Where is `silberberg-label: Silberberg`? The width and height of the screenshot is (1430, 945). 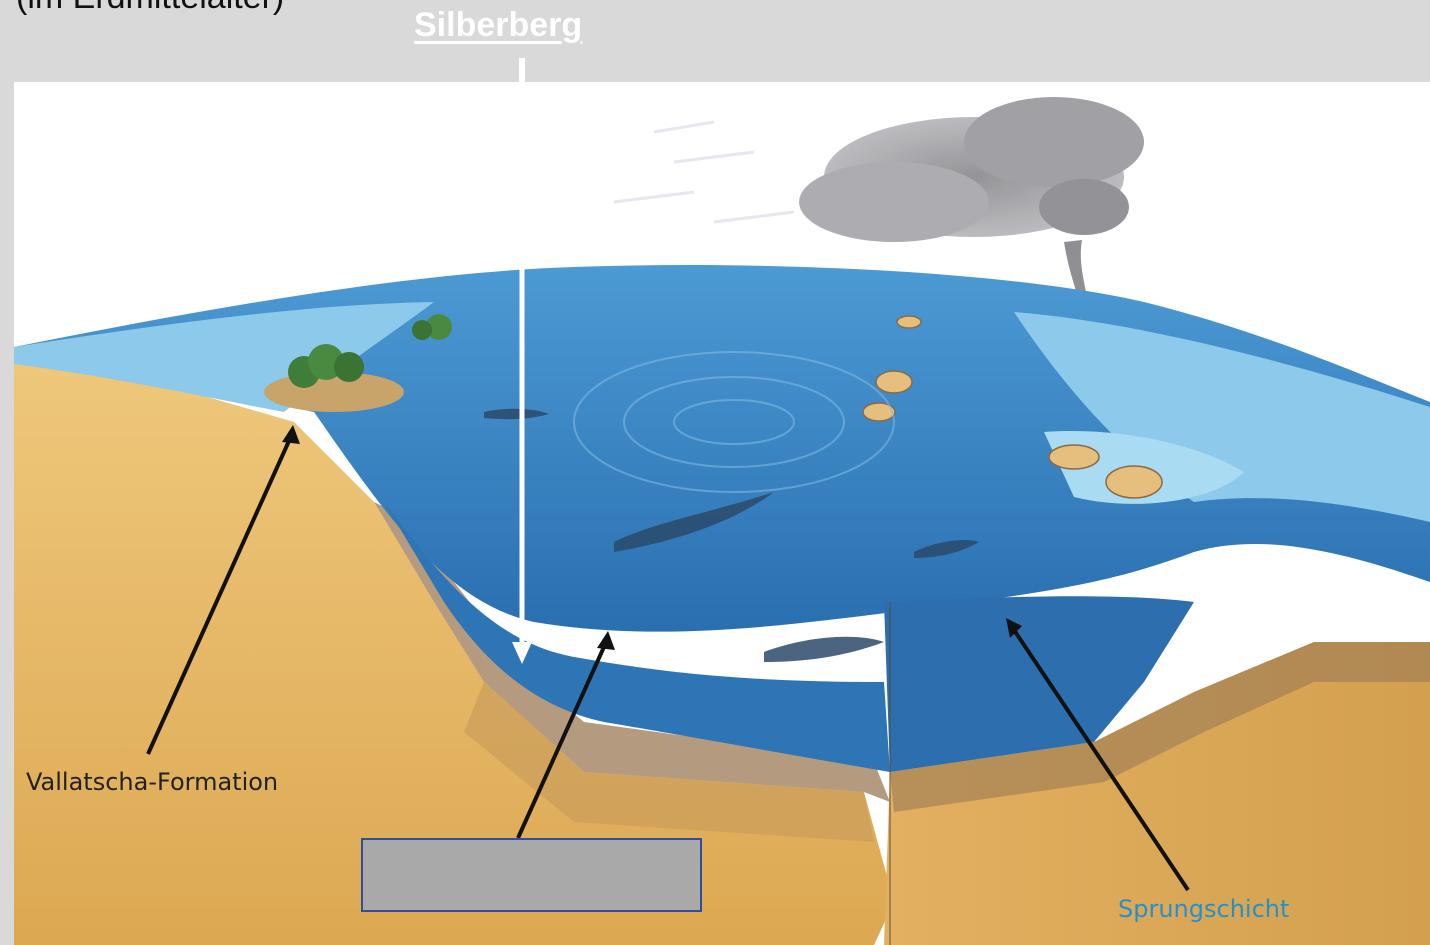
silberberg-label: Silberberg is located at coordinates (498, 25).